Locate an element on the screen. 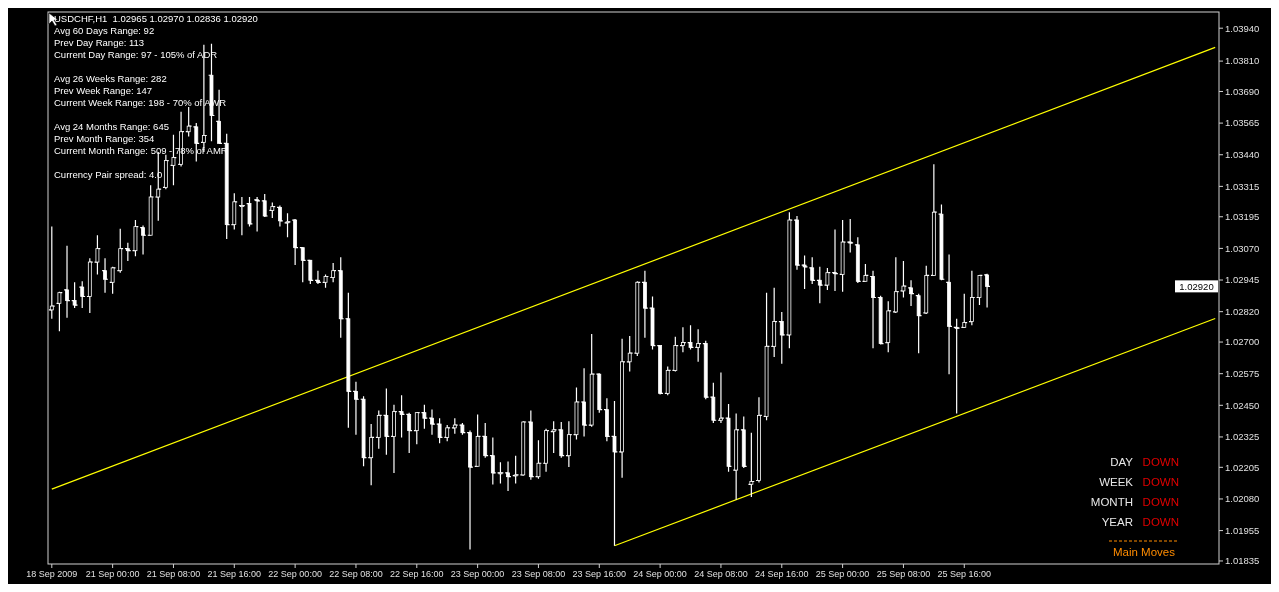 Image resolution: width=1279 pixels, height=592 pixels. x-tick-label: 22 Sep 00:00 is located at coordinates (295, 574).